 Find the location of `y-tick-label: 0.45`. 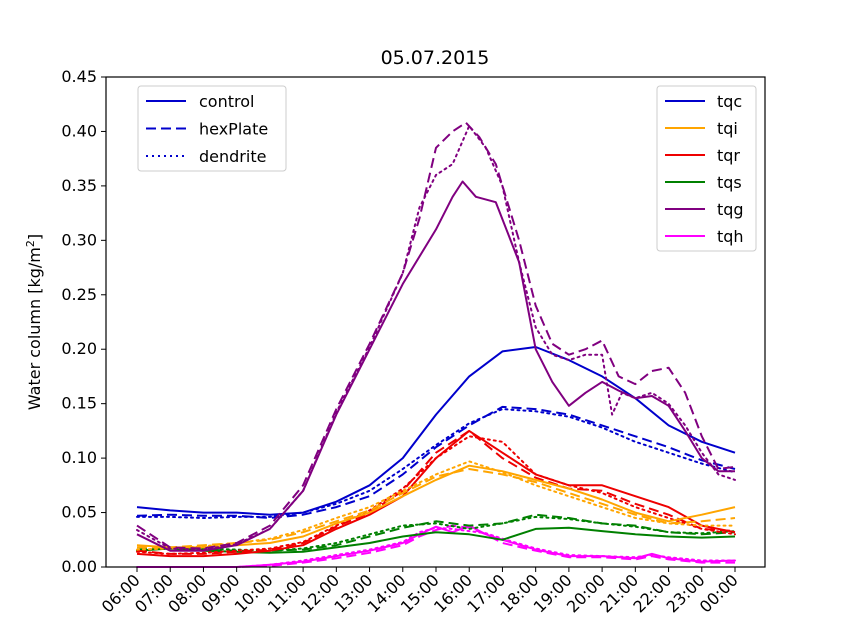

y-tick-label: 0.45 is located at coordinates (79, 76).